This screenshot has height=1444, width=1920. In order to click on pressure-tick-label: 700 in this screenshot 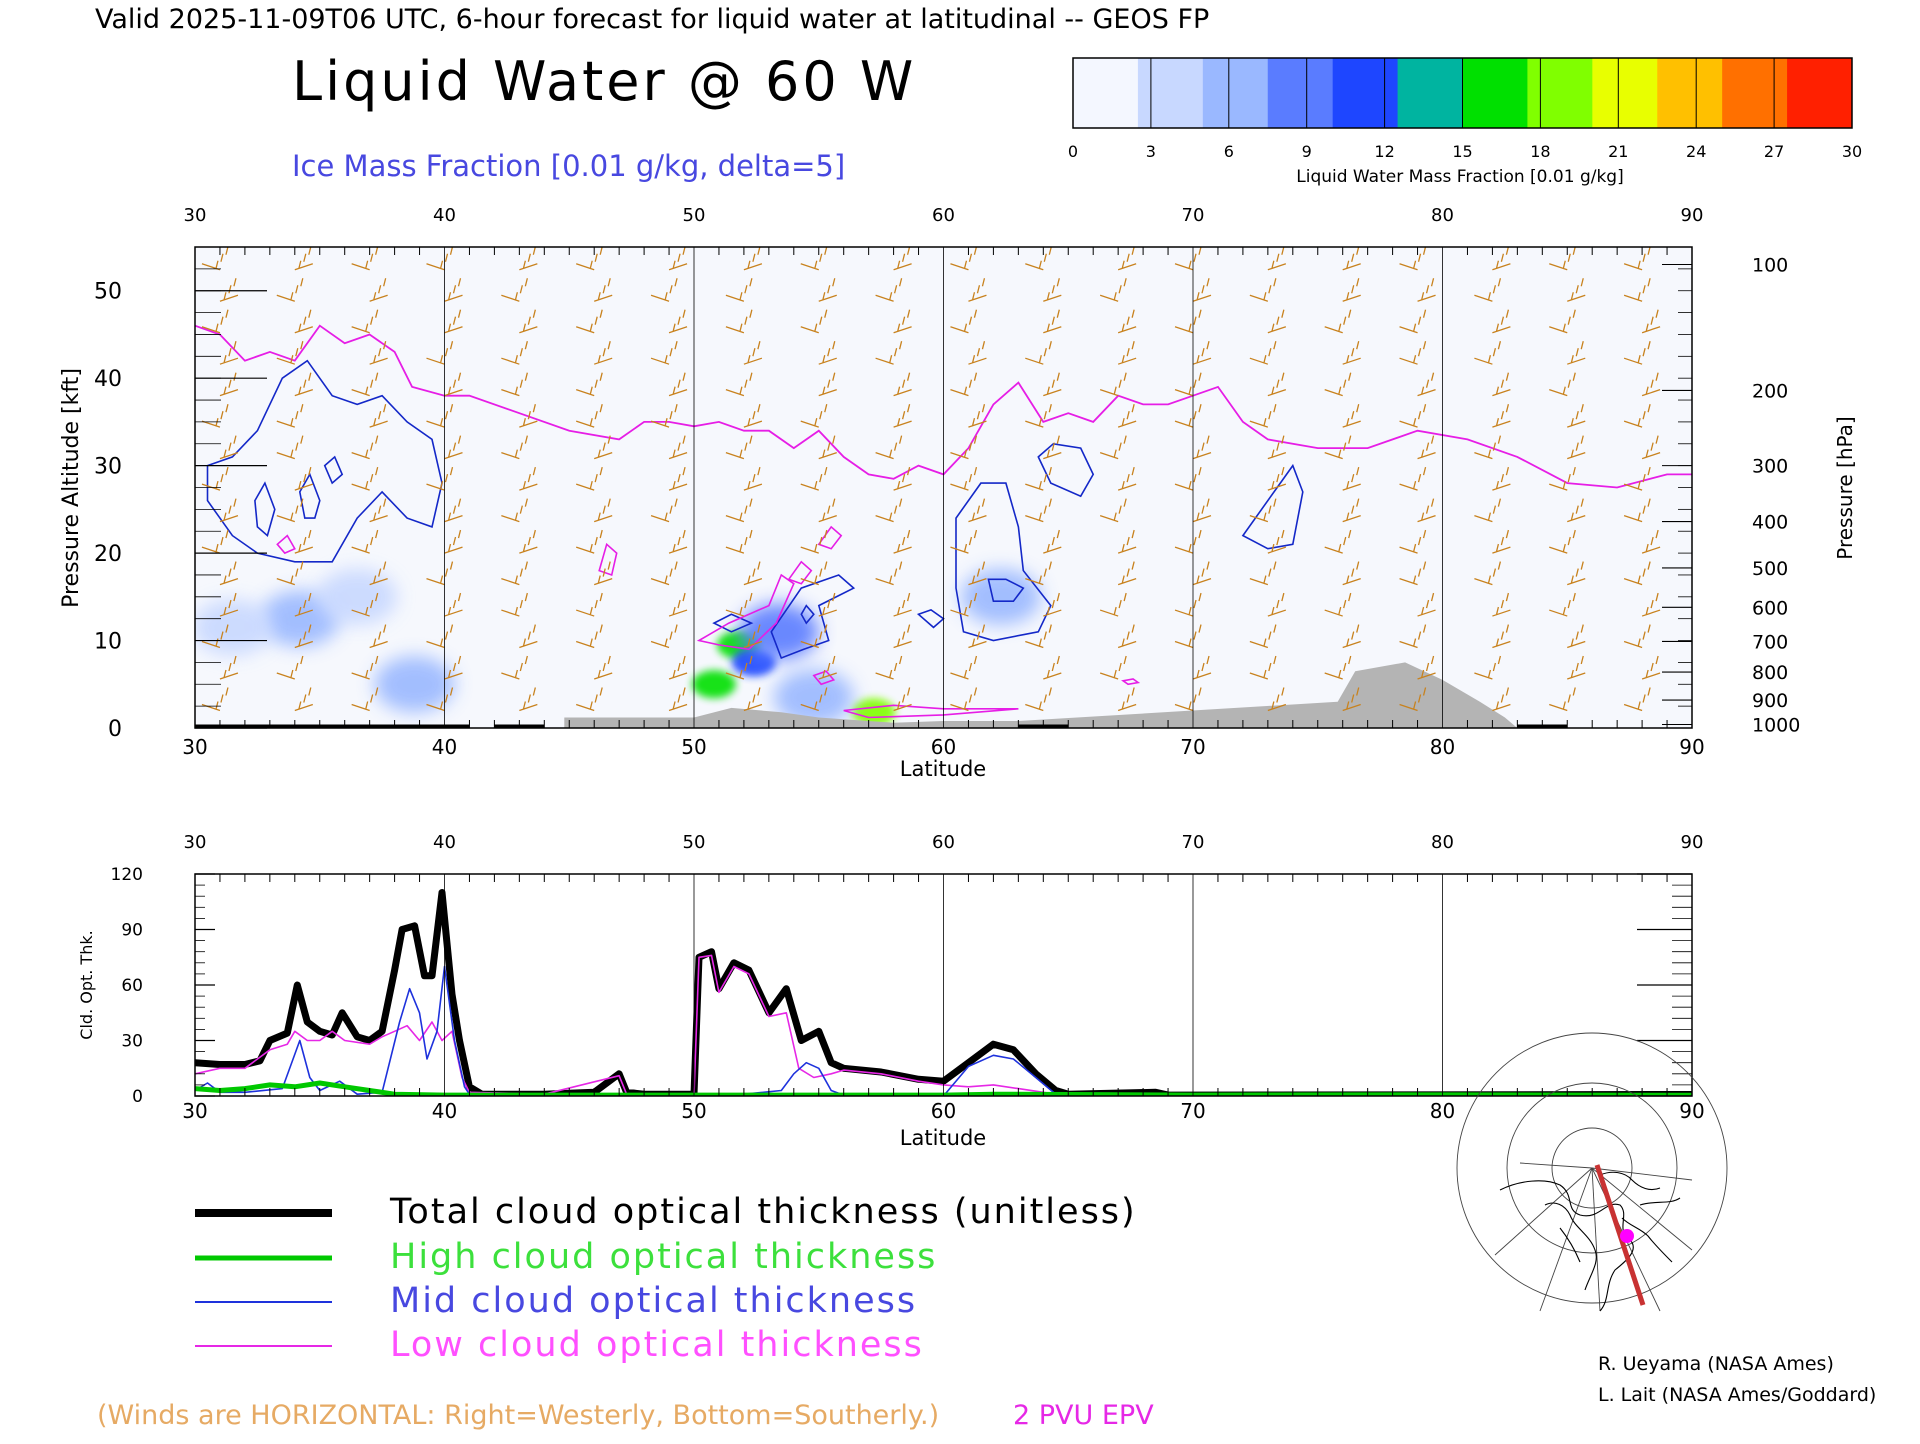, I will do `click(1770, 642)`.